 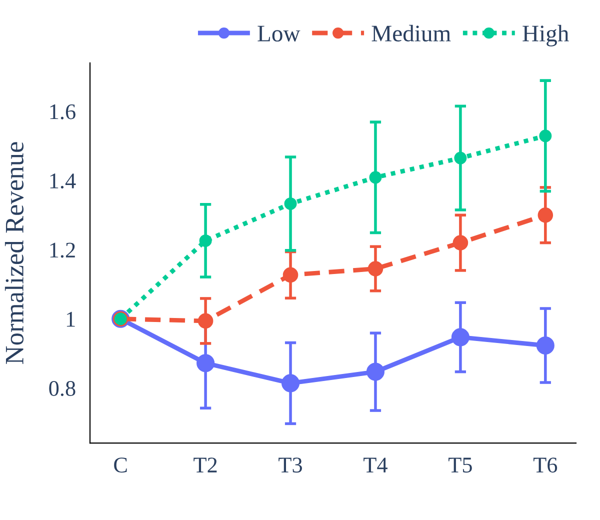 I want to click on y-tick-label: 1.2, so click(x=62, y=250).